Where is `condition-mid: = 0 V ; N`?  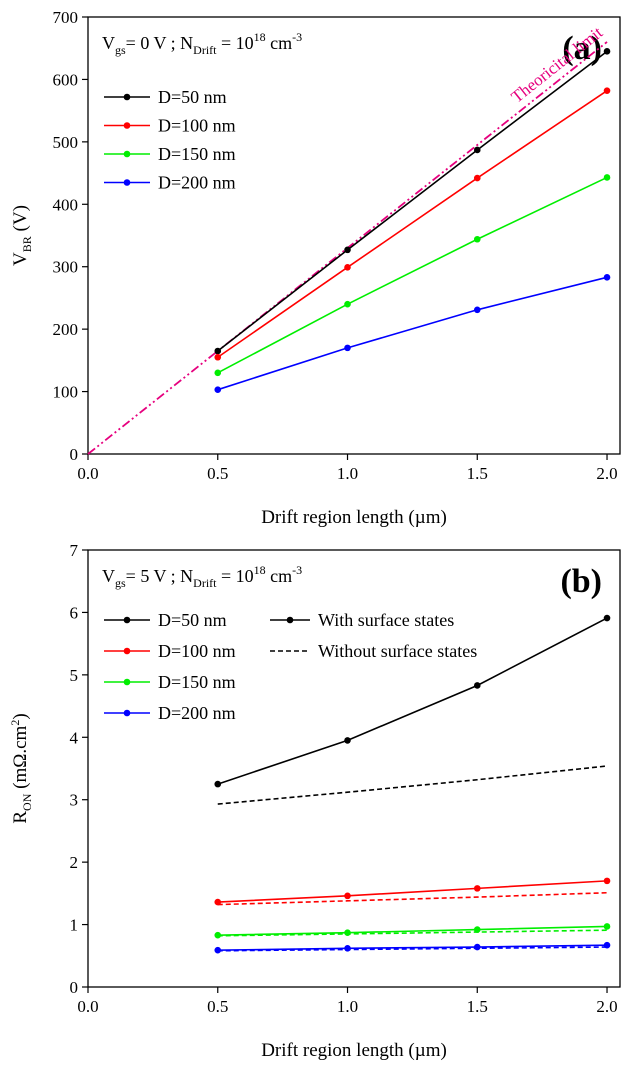
condition-mid: = 0 V ; N is located at coordinates (160, 43).